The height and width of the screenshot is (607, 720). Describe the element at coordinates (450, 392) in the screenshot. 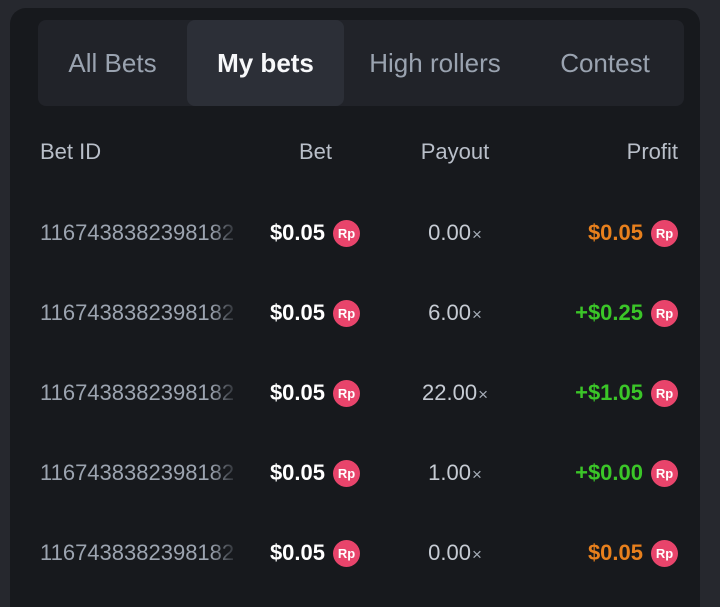

I see `payout-multiplier: 22.00` at that location.